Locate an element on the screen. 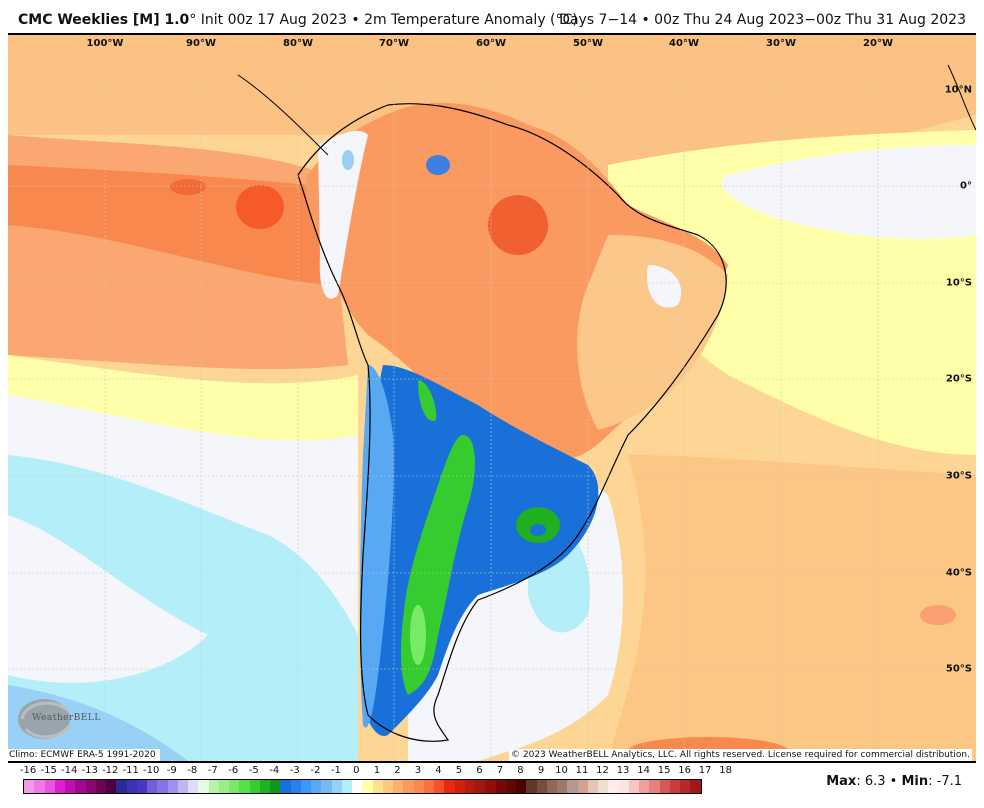 The image size is (984, 808). colorbar-tick-label: 8 is located at coordinates (520, 770).